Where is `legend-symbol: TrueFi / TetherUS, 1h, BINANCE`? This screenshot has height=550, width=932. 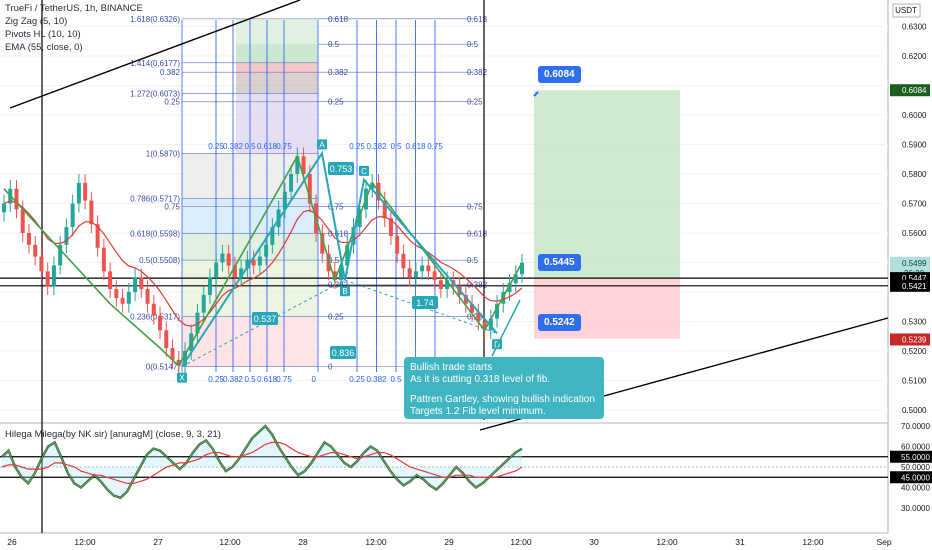 legend-symbol: TrueFi / TetherUS, 1h, BINANCE is located at coordinates (74, 8).